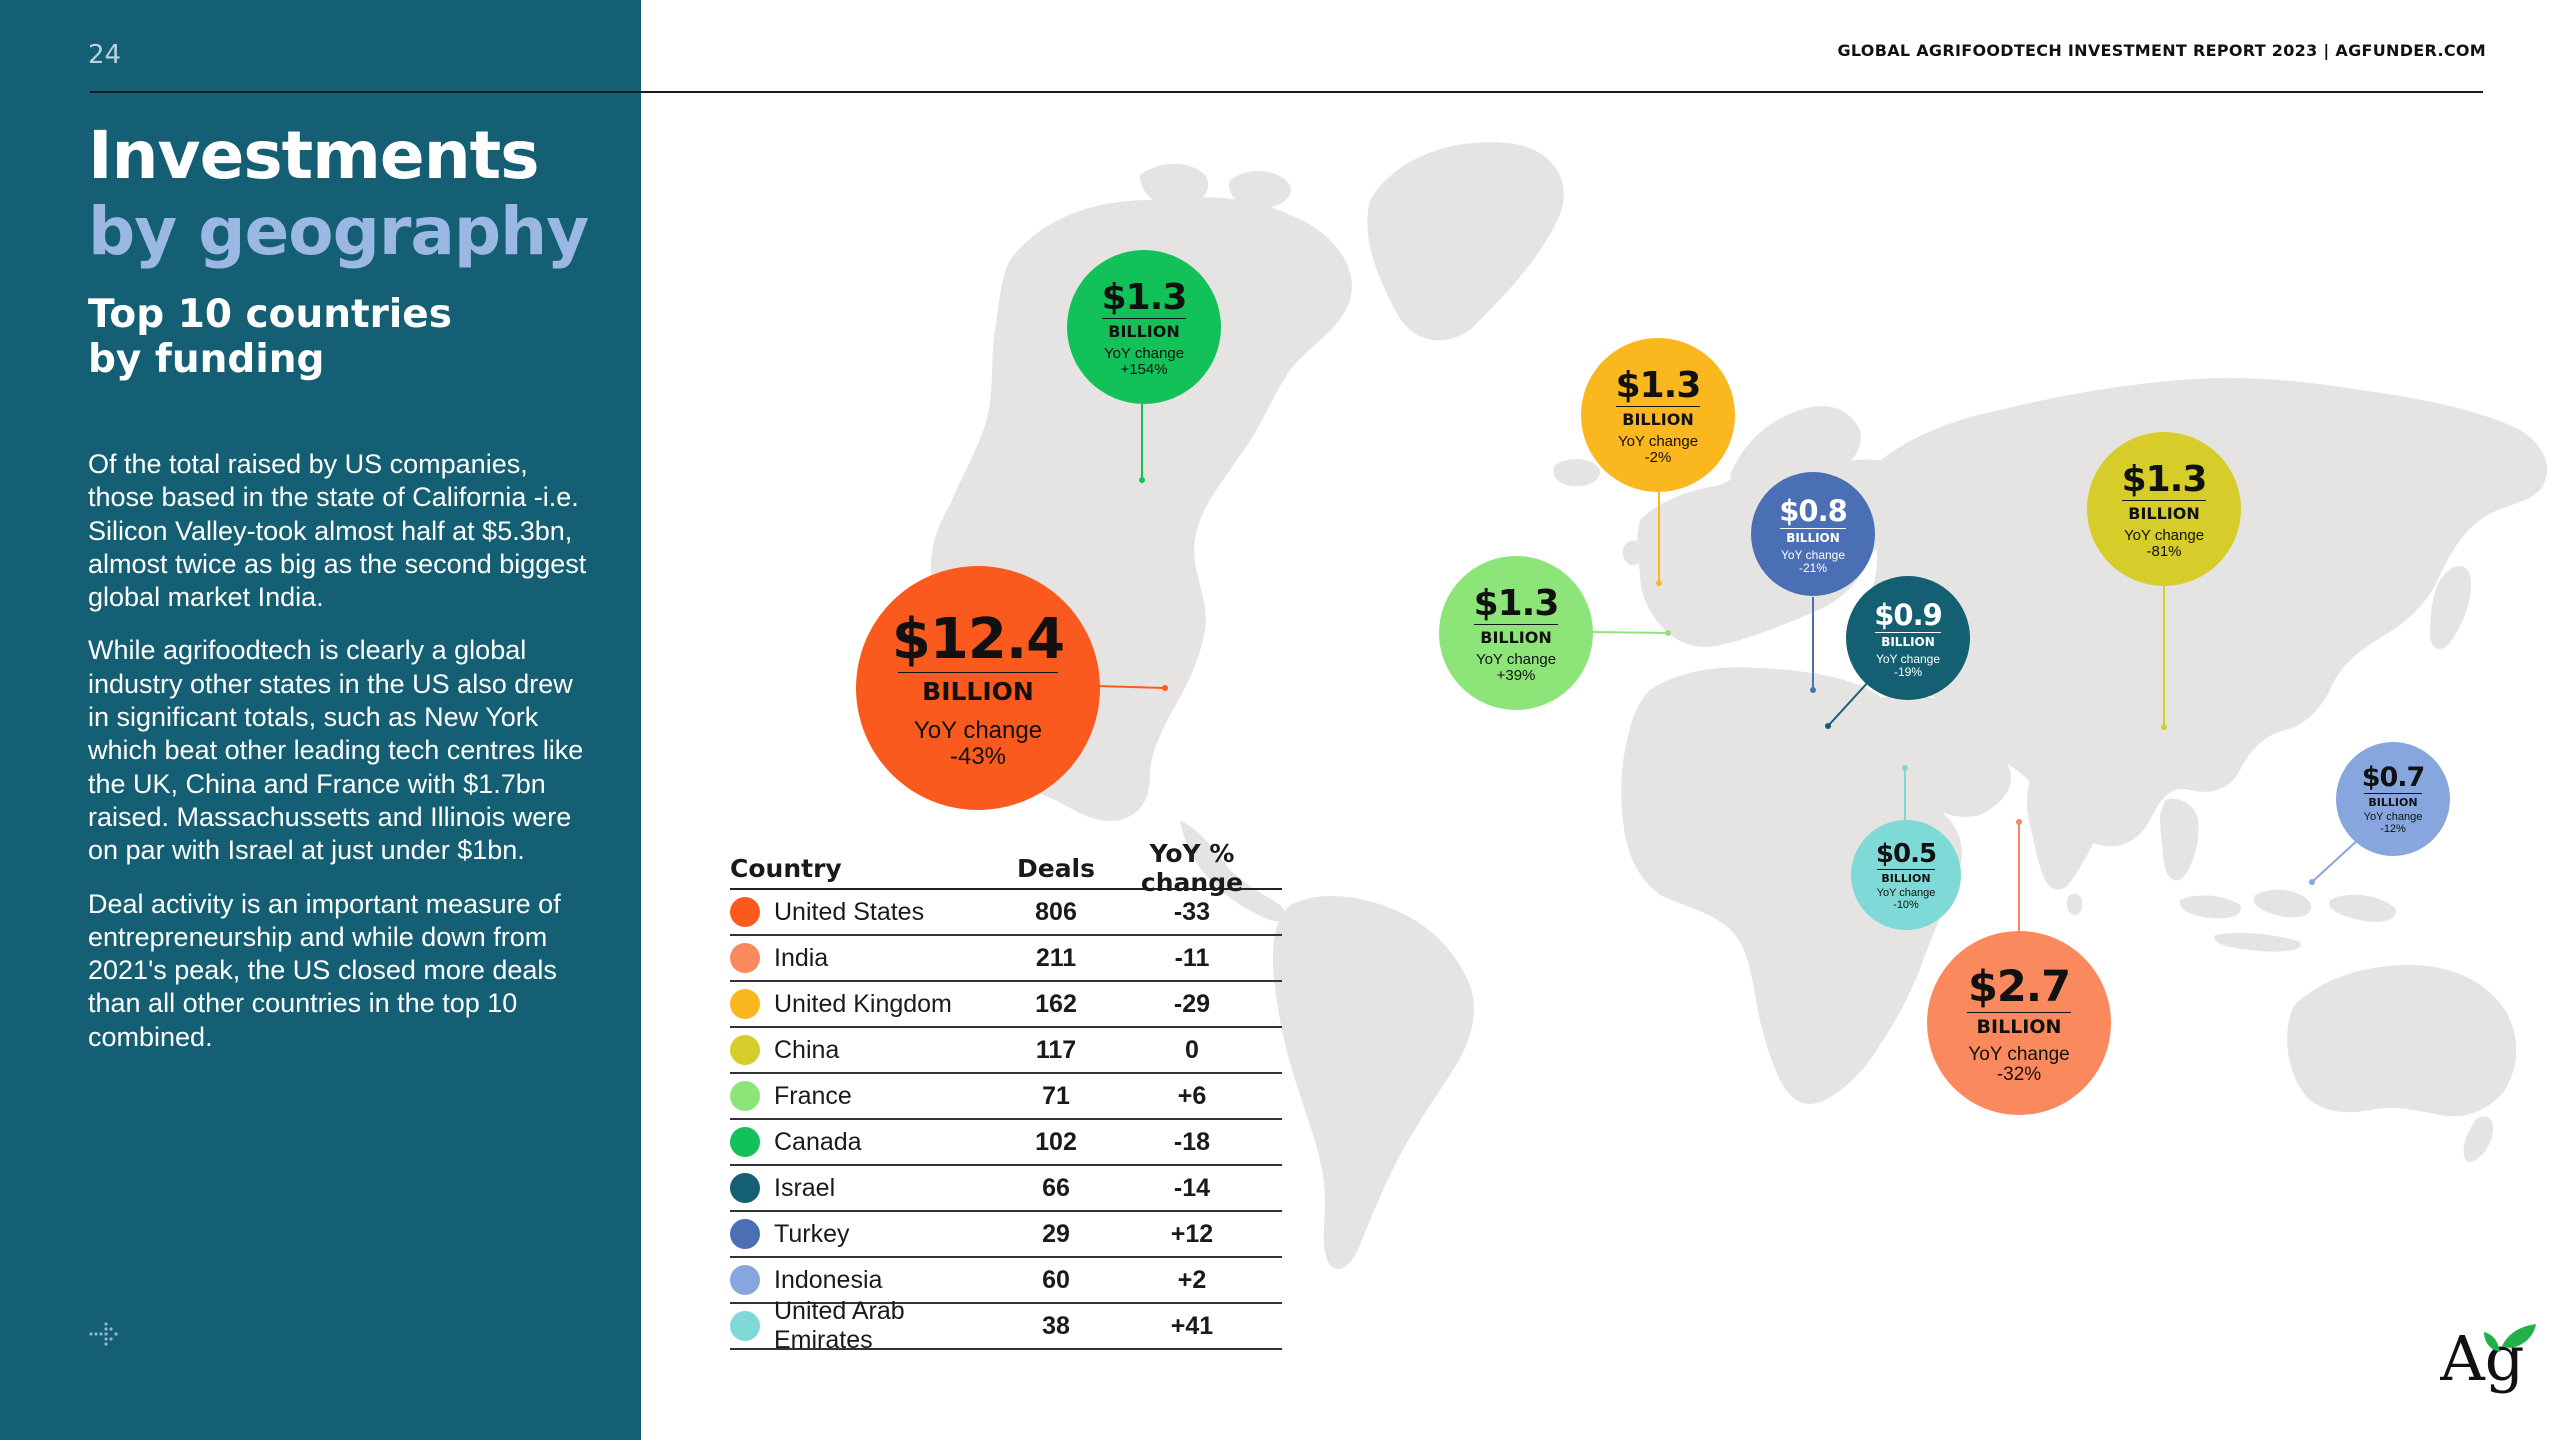  Describe the element at coordinates (2482, 1358) in the screenshot. I see `logo-text: Ag` at that location.